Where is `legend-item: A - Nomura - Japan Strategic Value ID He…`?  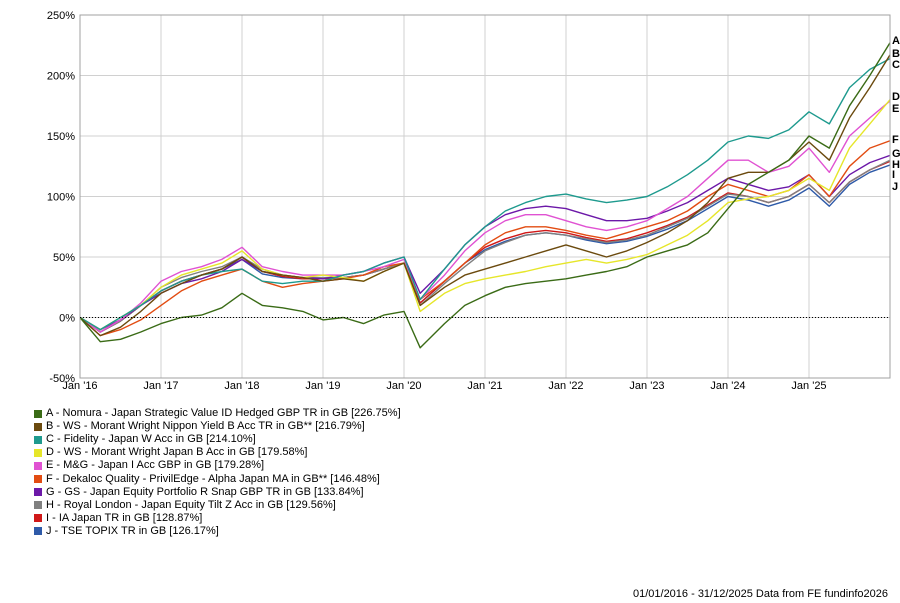
legend-item: A - Nomura - Japan Strategic Value ID He… is located at coordinates (217, 413).